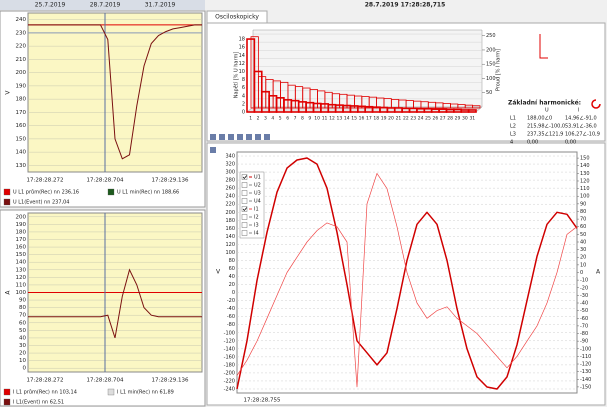 The width and height of the screenshot is (607, 407). Describe the element at coordinates (347, 119) in the screenshot. I see `x-tick-label: 14` at that location.